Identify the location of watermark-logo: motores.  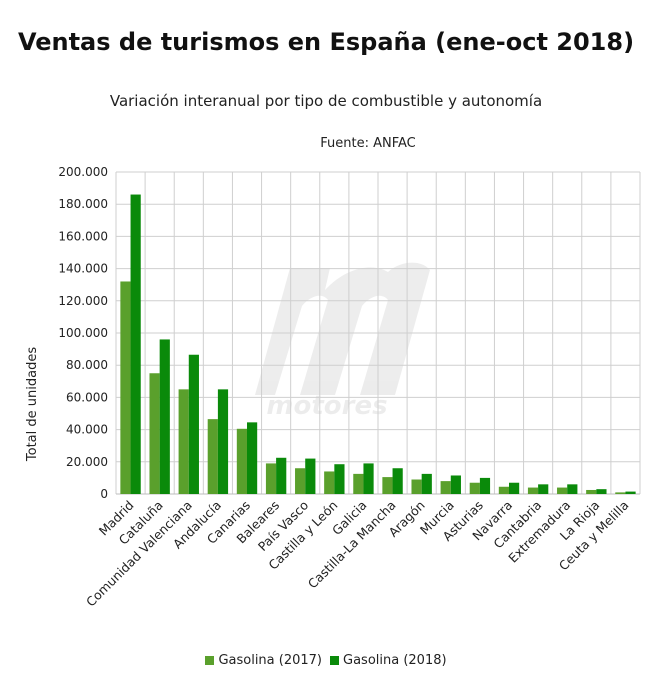
(342, 341).